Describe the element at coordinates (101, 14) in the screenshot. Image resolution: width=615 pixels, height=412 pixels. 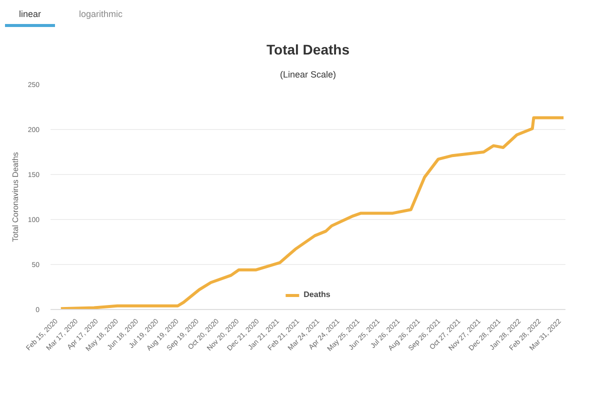
I see `text: logarithmic` at that location.